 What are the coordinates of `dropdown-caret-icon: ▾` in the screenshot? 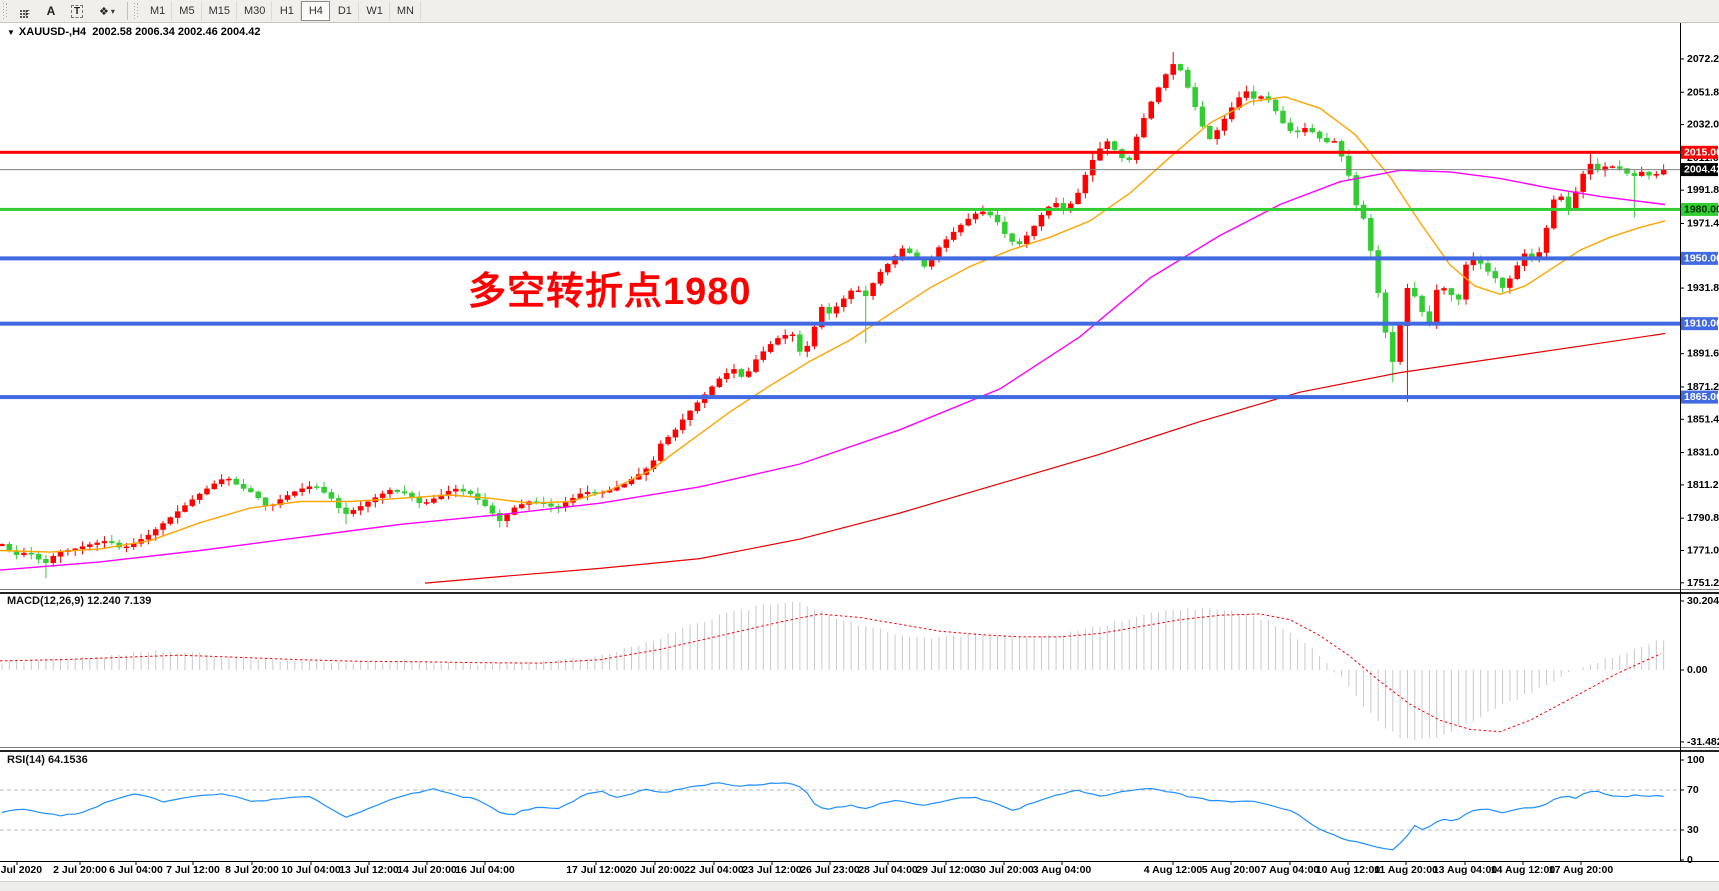 It's located at (112, 11).